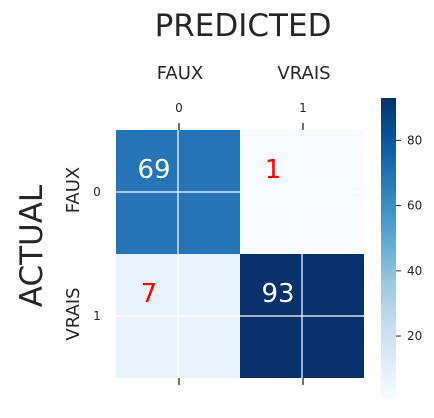  I want to click on y-category-label-0: FAUX, so click(73, 190).